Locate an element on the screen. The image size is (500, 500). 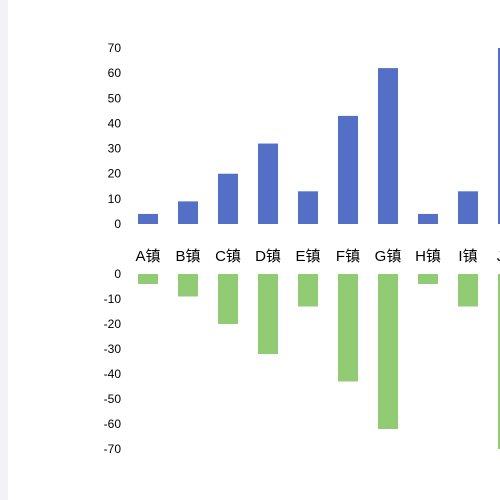
bottom-y-tick-label: -40 is located at coordinates (113, 374).